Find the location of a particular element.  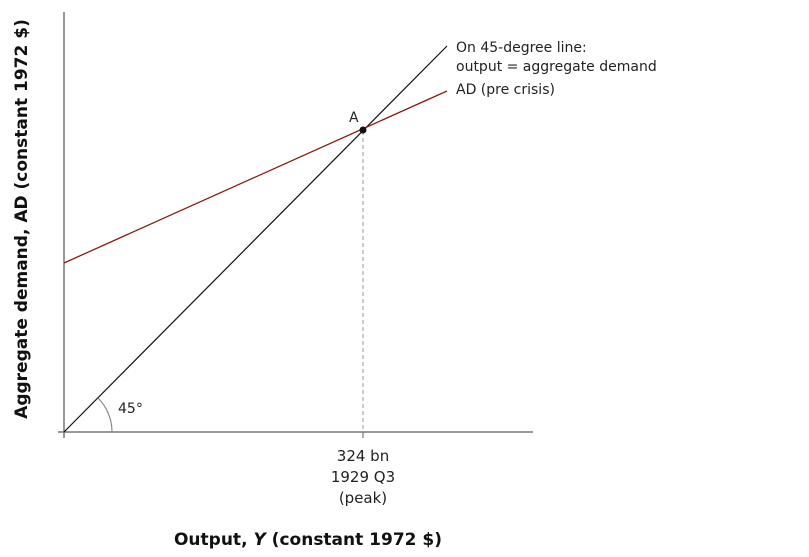

tick-label-peak: (peak) is located at coordinates (363, 498).